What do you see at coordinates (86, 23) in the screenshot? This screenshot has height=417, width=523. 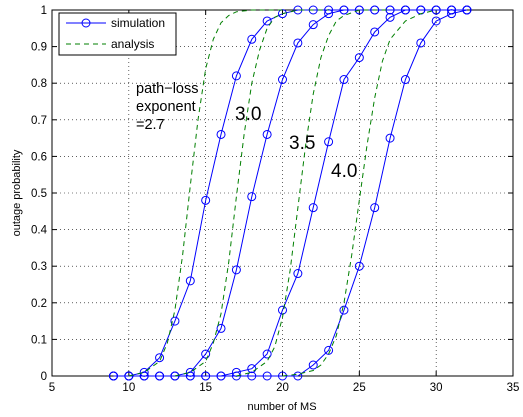 I see `legend-simulation-marker` at bounding box center [86, 23].